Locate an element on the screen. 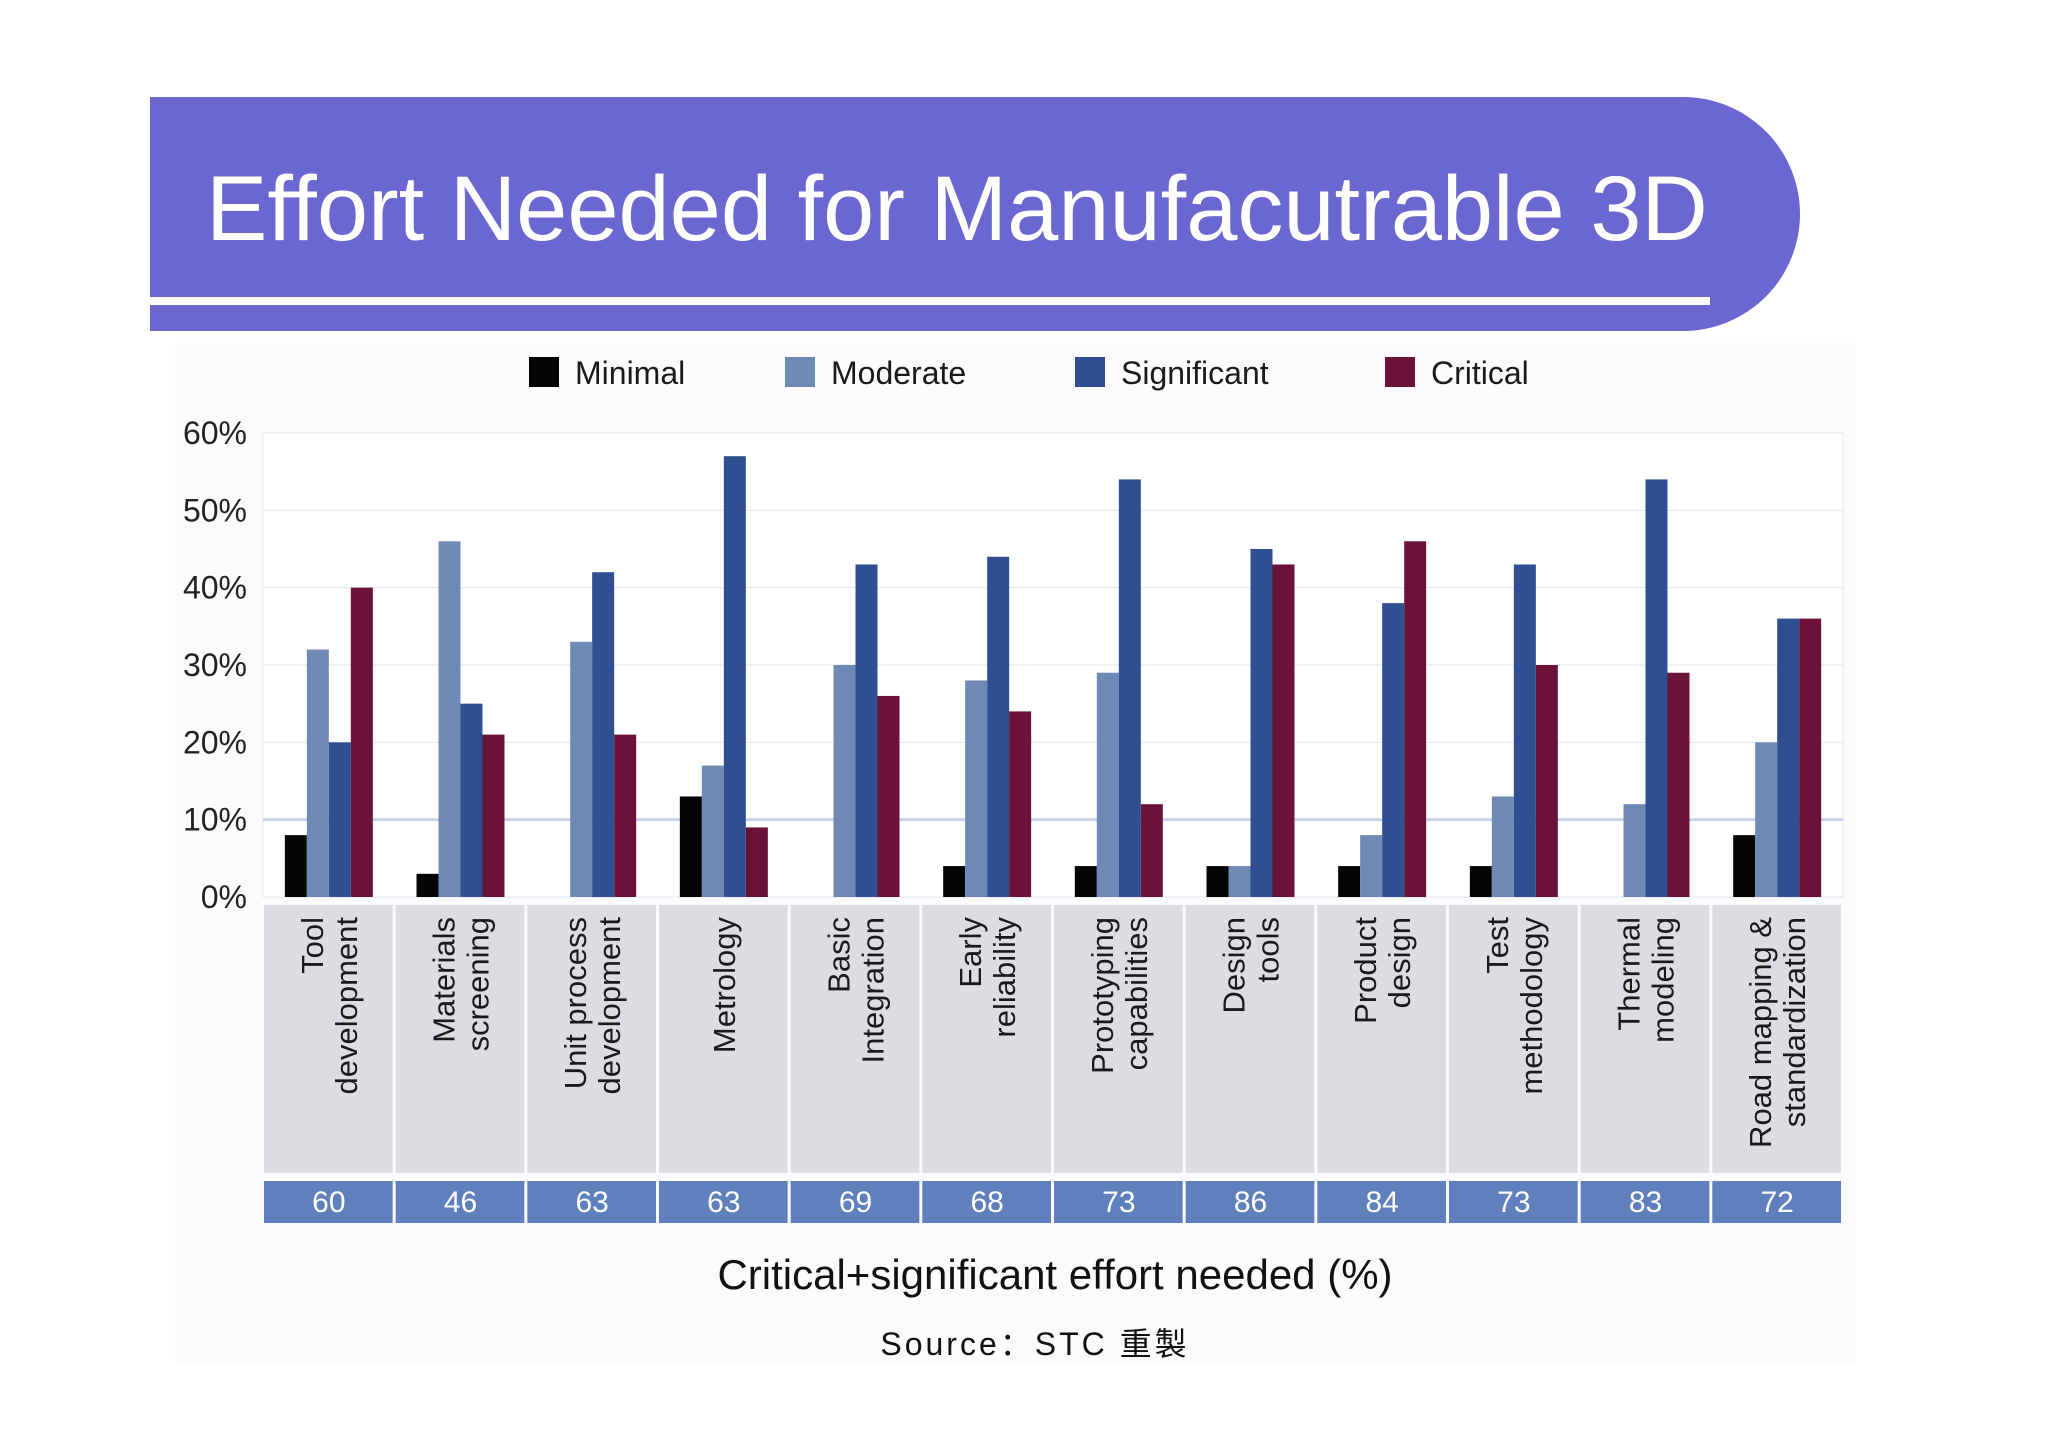 The image size is (2048, 1448). title-banner: Effort Needed for Manufacutrable 3D is located at coordinates (975, 214).